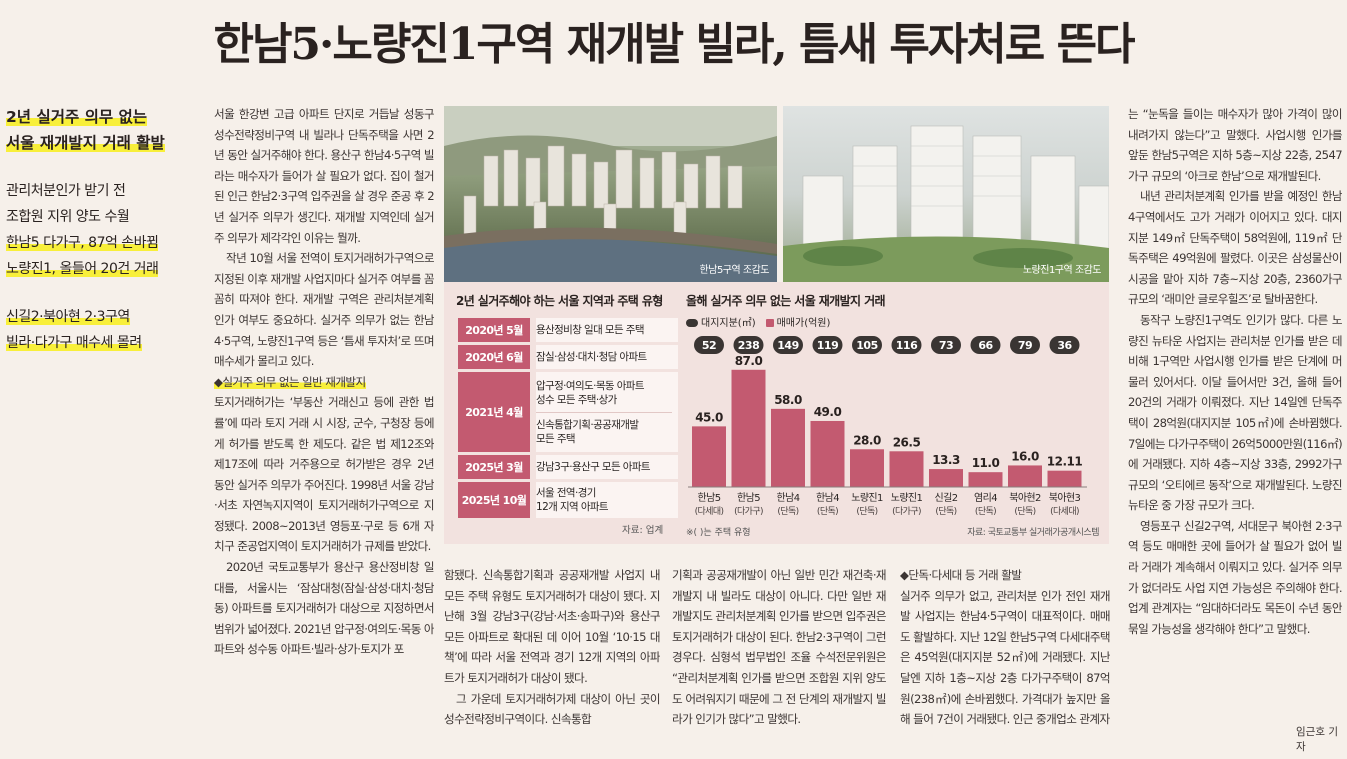 This screenshot has width=1347, height=759. What do you see at coordinates (556, 438) in the screenshot?
I see `table-cell: 모든 주택` at bounding box center [556, 438].